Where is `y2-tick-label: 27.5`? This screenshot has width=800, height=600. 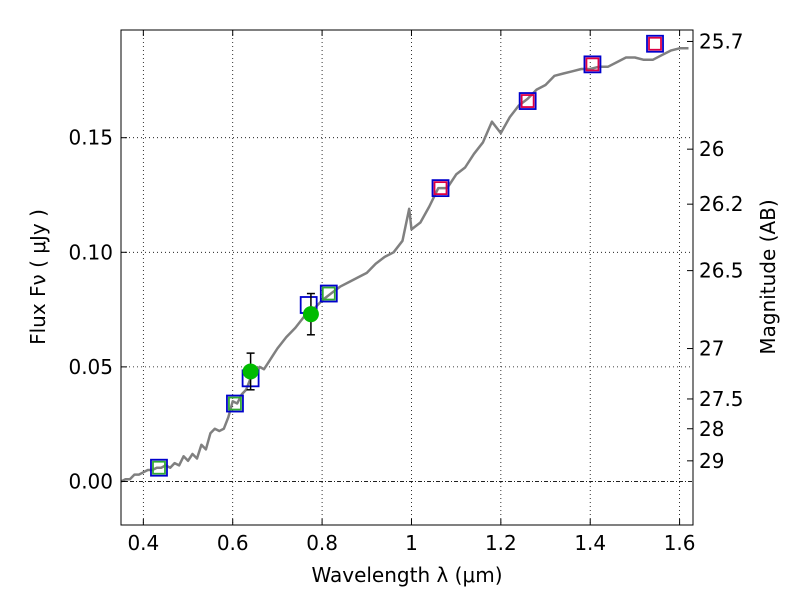 y2-tick-label: 27.5 is located at coordinates (721, 399).